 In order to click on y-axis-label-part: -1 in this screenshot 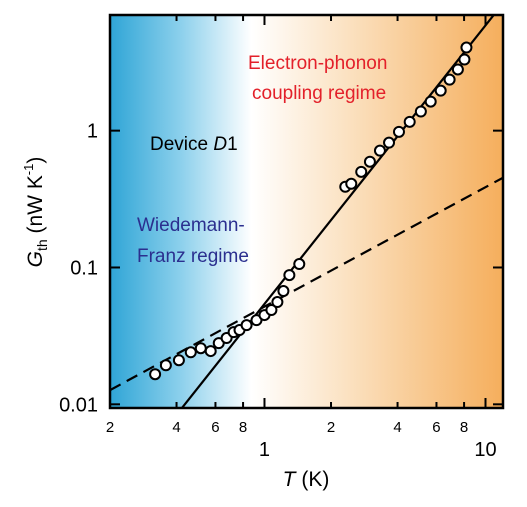, I will do `click(28, 170)`.